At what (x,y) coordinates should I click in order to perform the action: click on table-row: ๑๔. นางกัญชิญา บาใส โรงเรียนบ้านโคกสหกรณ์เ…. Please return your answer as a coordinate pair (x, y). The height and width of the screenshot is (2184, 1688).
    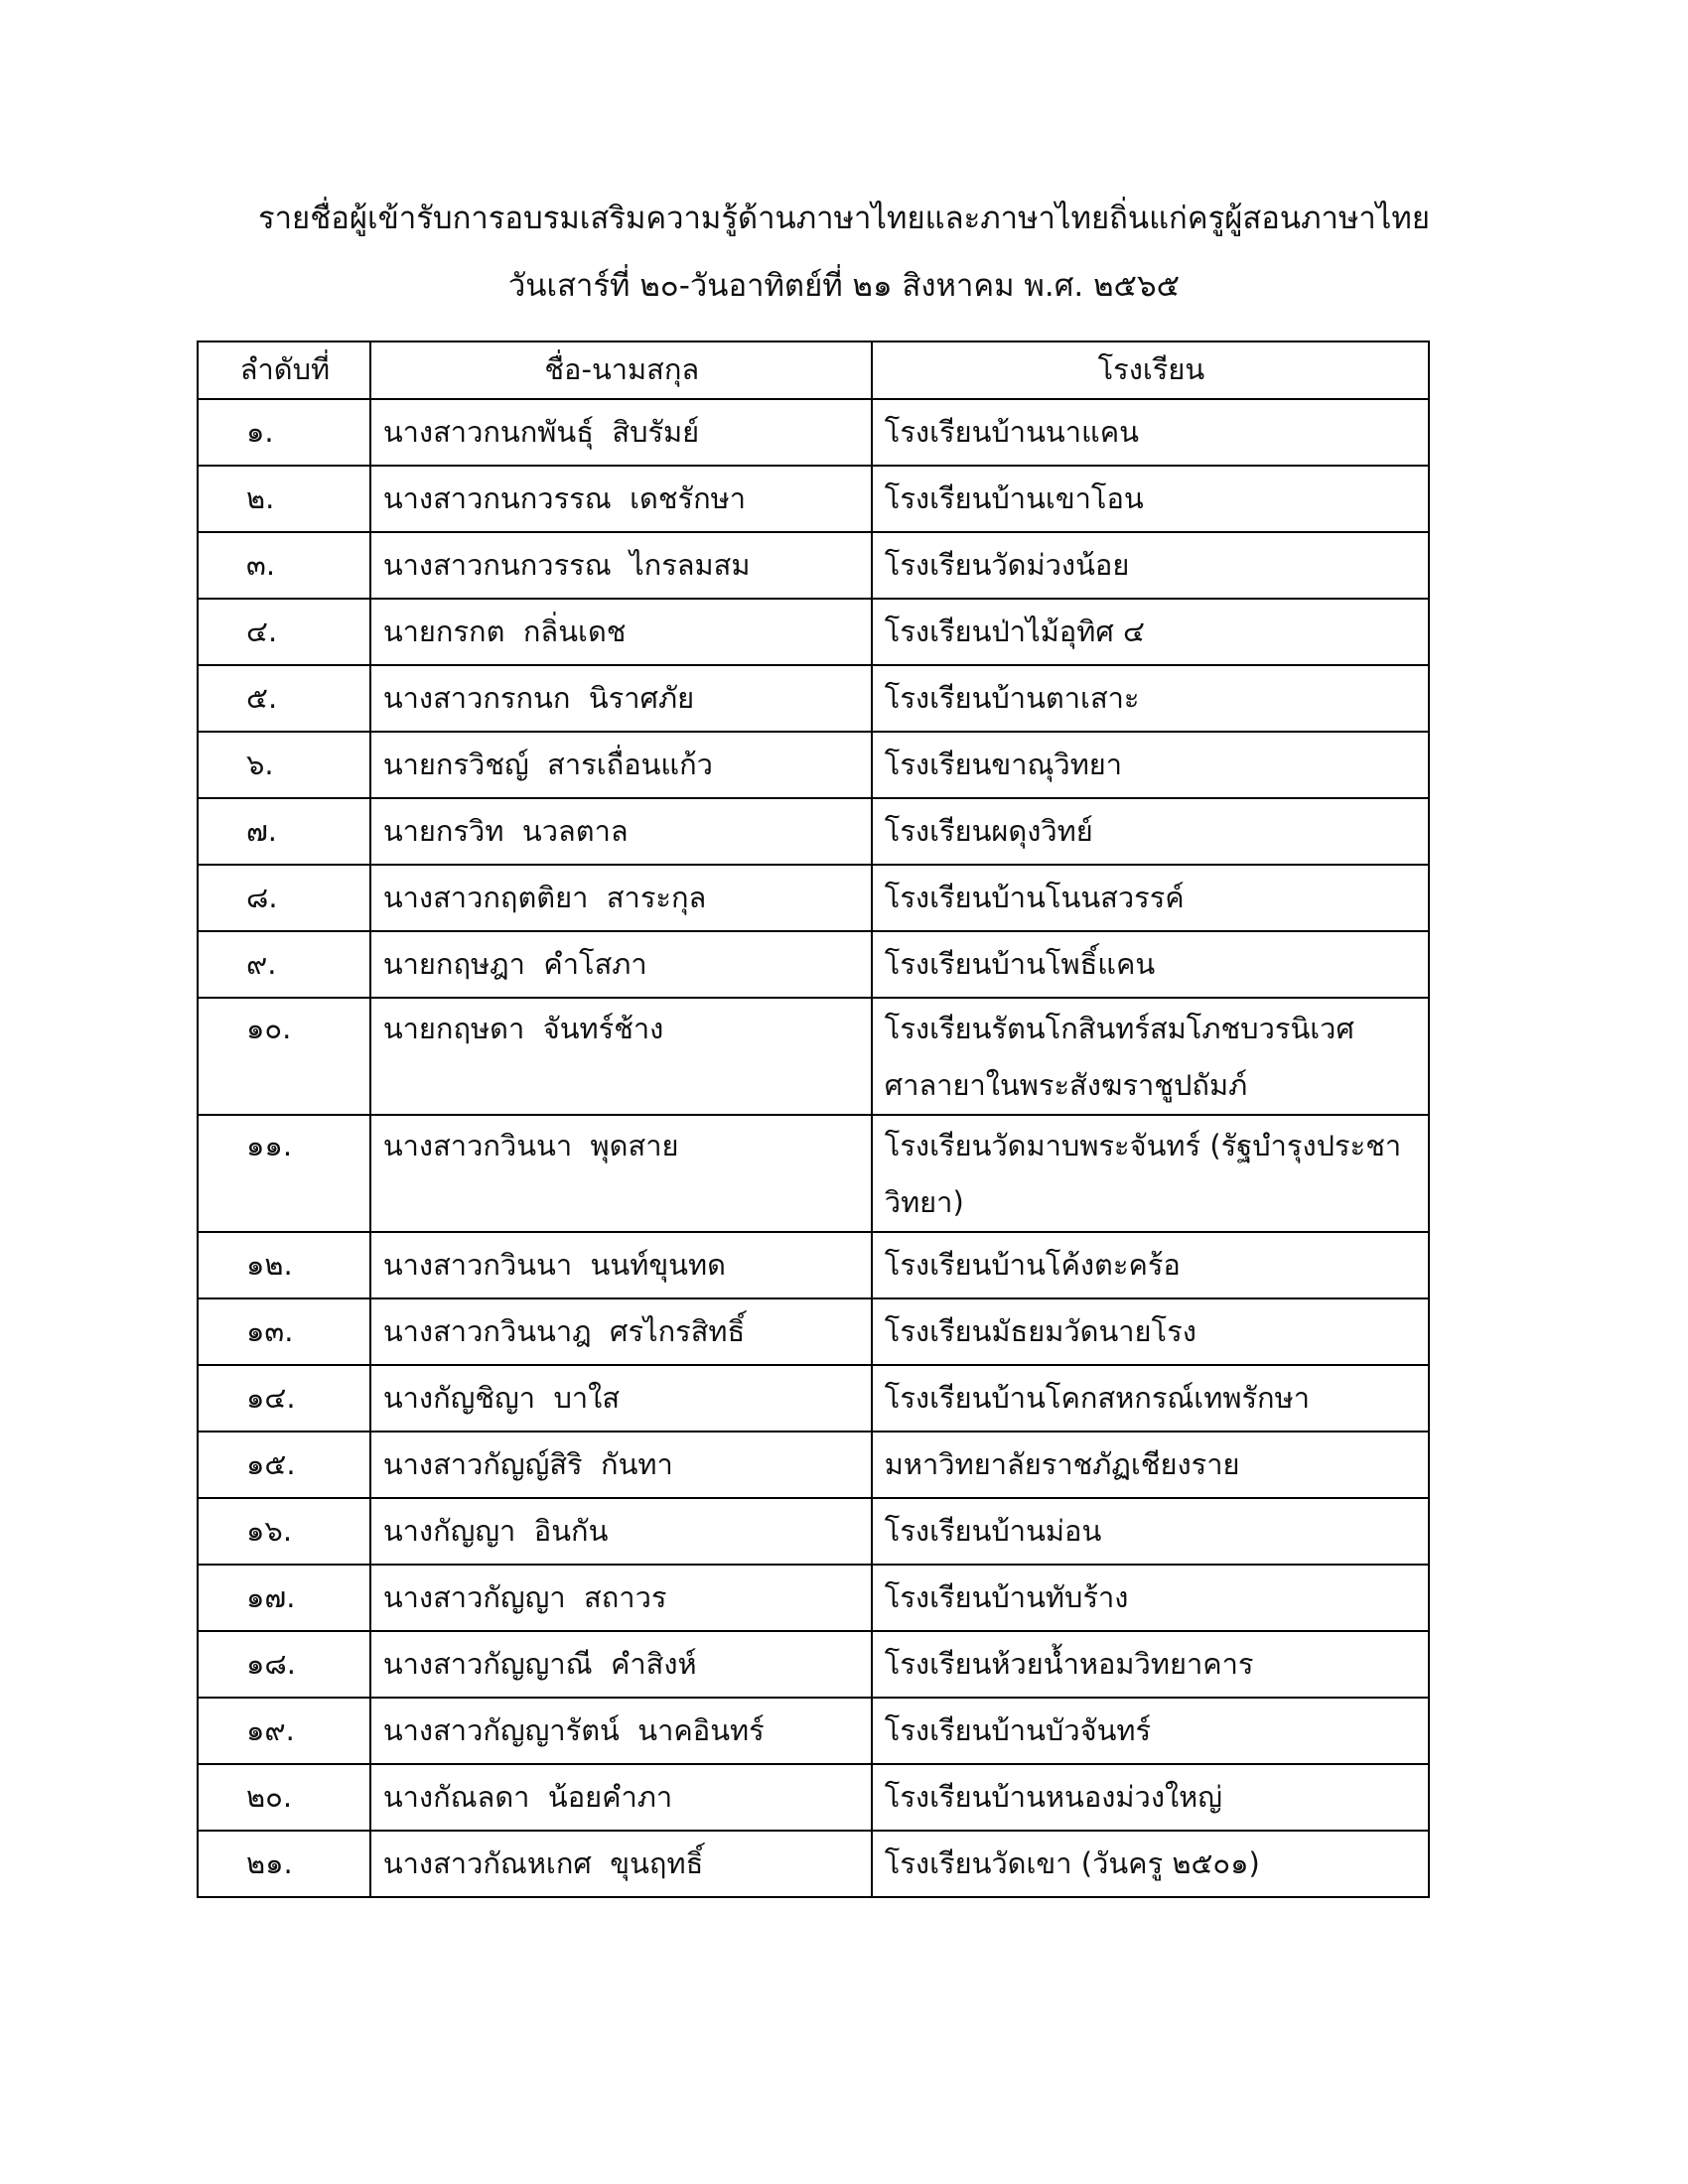
    Looking at the image, I should click on (814, 1398).